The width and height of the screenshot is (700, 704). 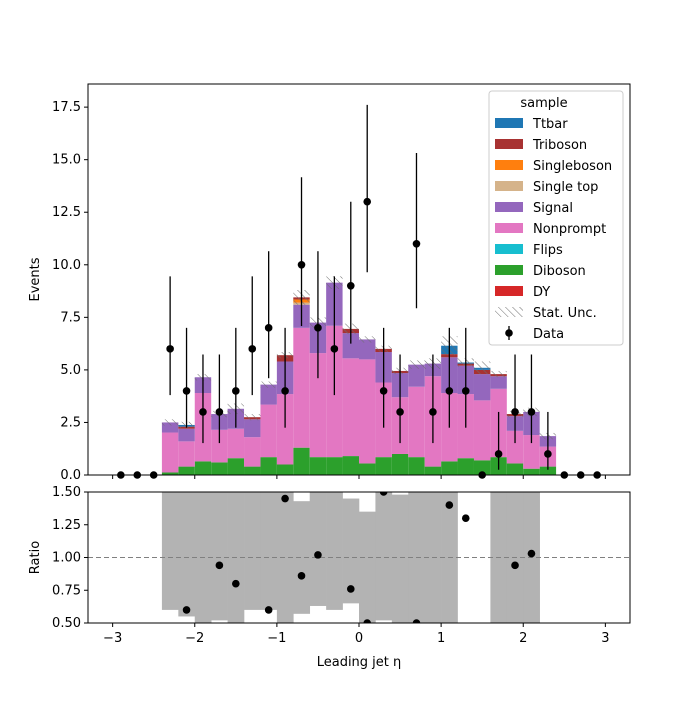 I want to click on x-tick-label: 2, so click(x=523, y=638).